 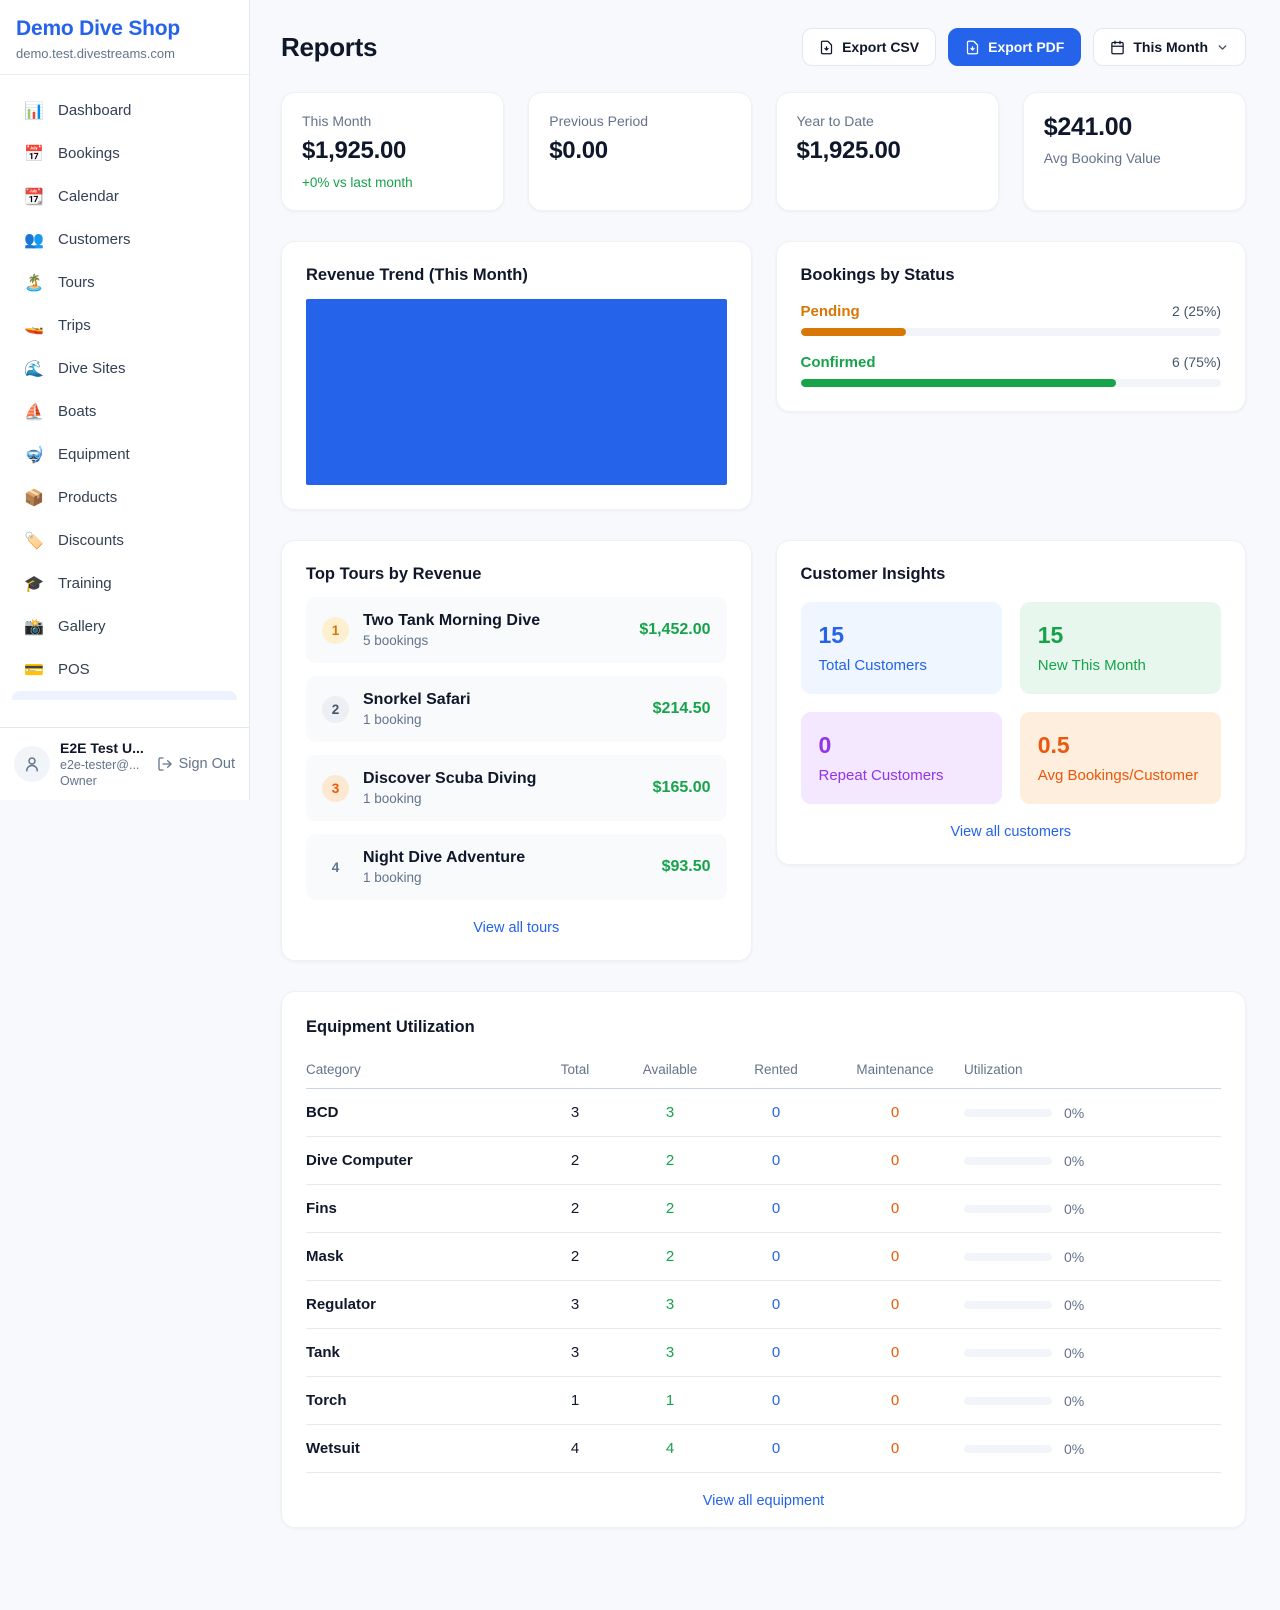 What do you see at coordinates (77, 411) in the screenshot?
I see `sidebar-item-label: Boats` at bounding box center [77, 411].